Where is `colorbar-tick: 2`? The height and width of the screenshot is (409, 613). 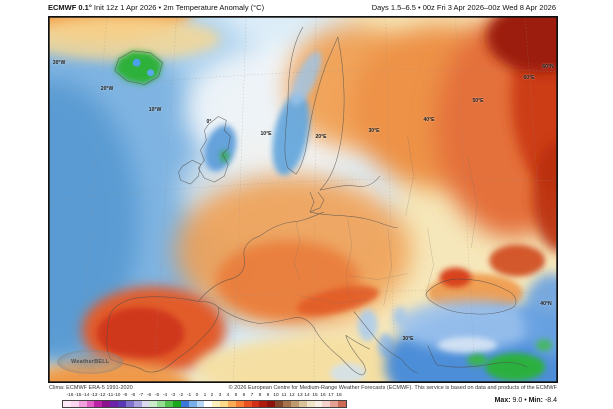
colorbar-tick: 2 is located at coordinates (212, 395).